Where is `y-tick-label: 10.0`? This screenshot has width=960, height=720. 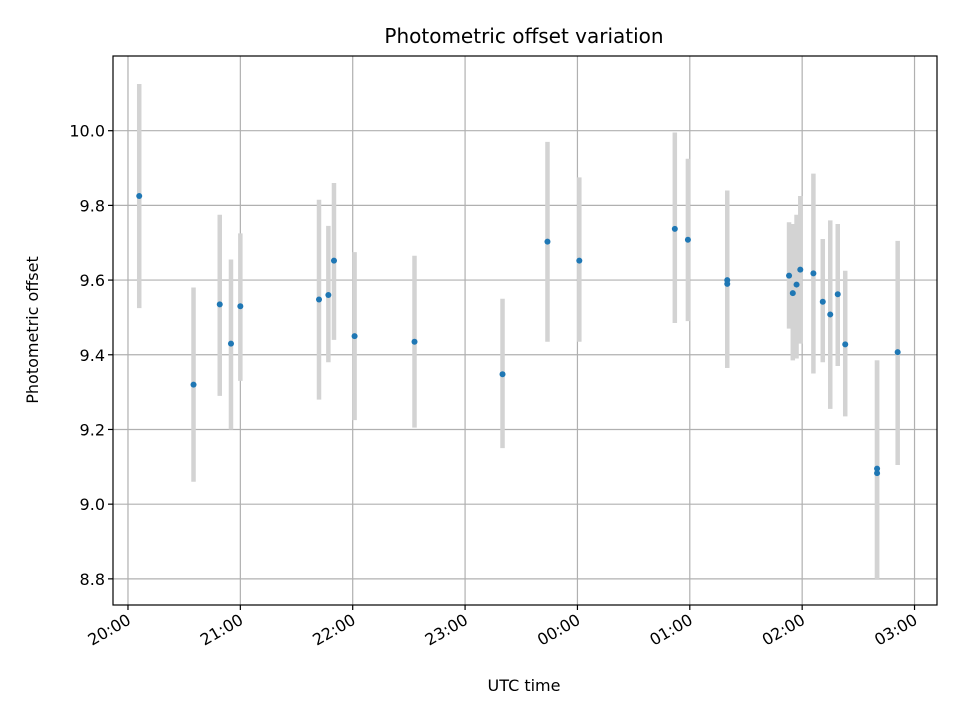
y-tick-label: 10.0 is located at coordinates (87, 131).